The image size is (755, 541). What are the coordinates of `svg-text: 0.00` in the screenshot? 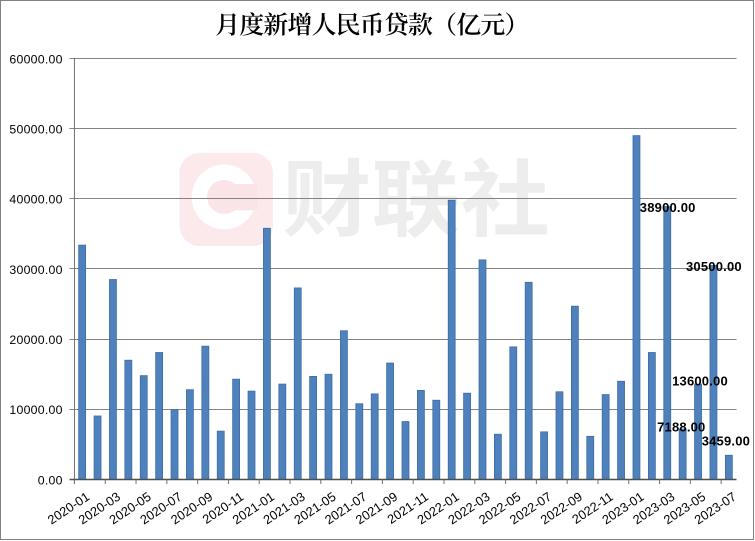 It's located at (50, 480).